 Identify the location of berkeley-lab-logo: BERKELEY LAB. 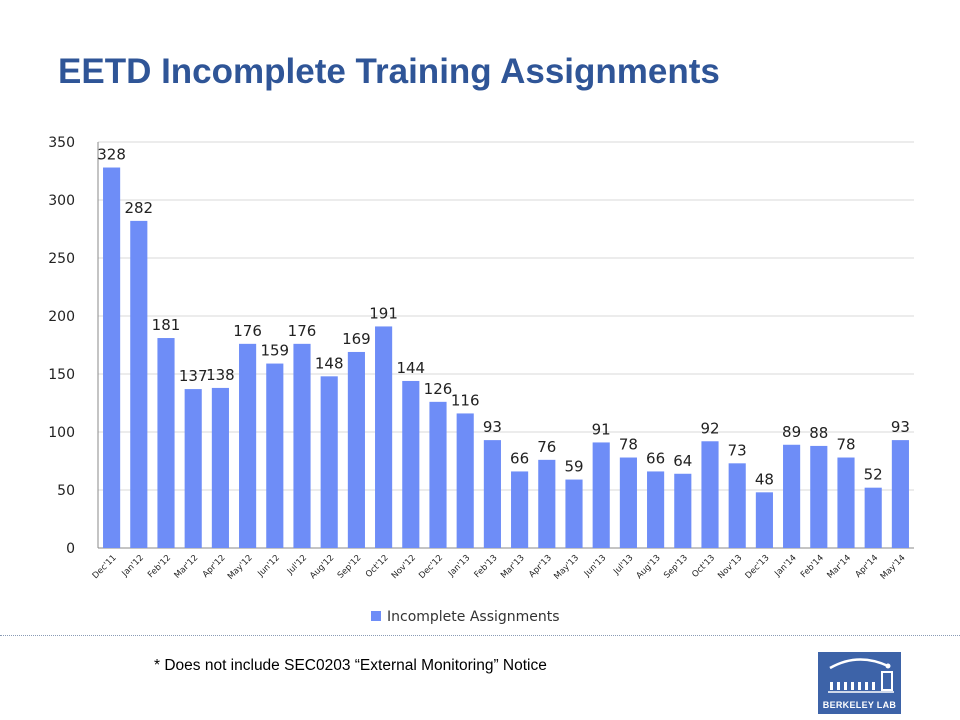
(859, 683).